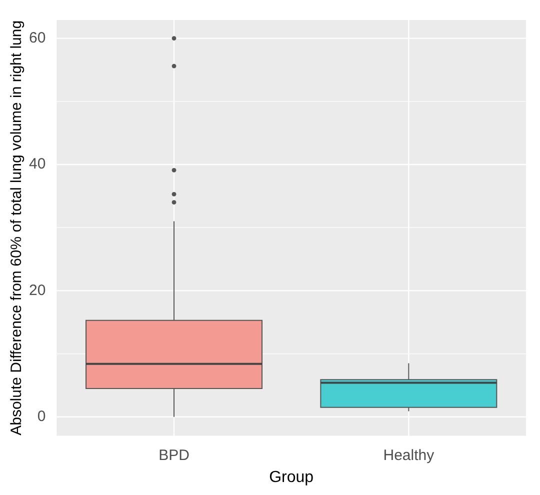 Image resolution: width=540 pixels, height=495 pixels. I want to click on x-tick-label: BPD, so click(174, 455).